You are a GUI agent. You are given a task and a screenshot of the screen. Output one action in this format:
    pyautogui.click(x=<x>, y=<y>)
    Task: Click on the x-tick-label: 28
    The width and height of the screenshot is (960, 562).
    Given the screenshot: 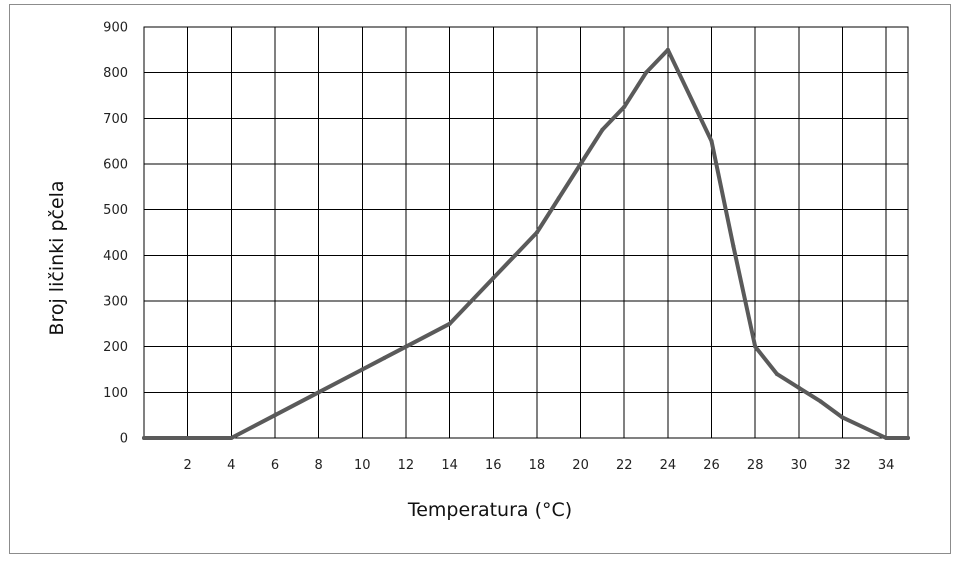 What is the action you would take?
    pyautogui.click(x=755, y=465)
    